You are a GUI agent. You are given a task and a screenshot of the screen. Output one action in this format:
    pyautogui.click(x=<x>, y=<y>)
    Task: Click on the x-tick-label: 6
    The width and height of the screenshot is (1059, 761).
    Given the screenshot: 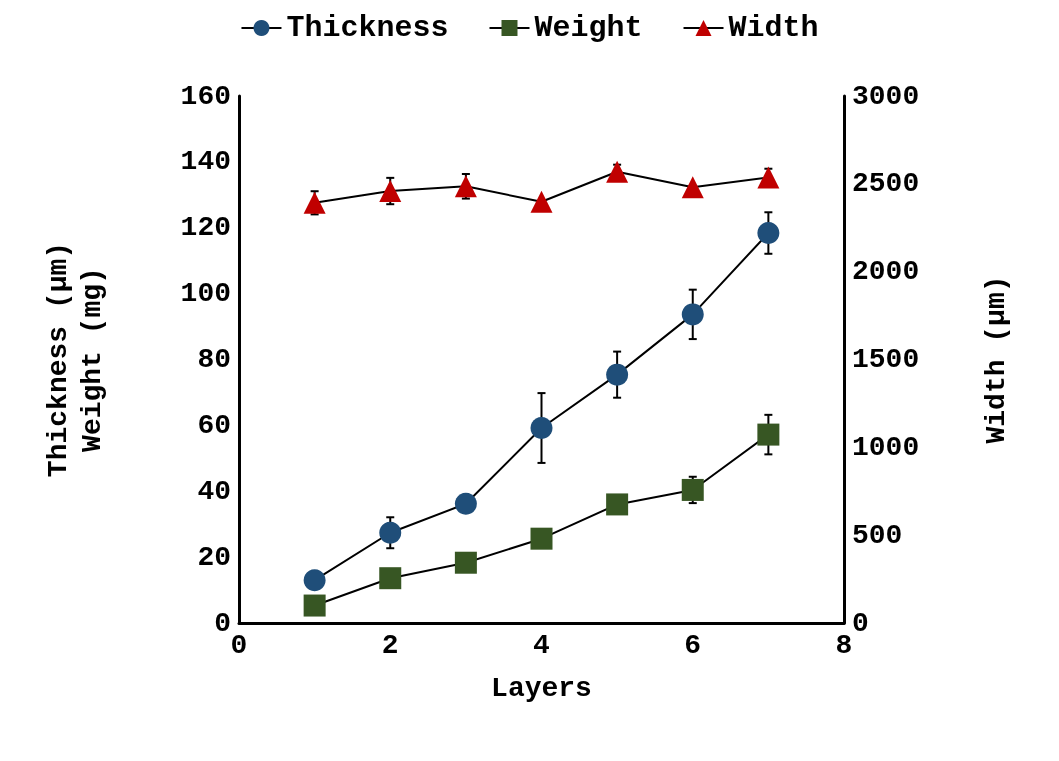 What is the action you would take?
    pyautogui.click(x=693, y=645)
    